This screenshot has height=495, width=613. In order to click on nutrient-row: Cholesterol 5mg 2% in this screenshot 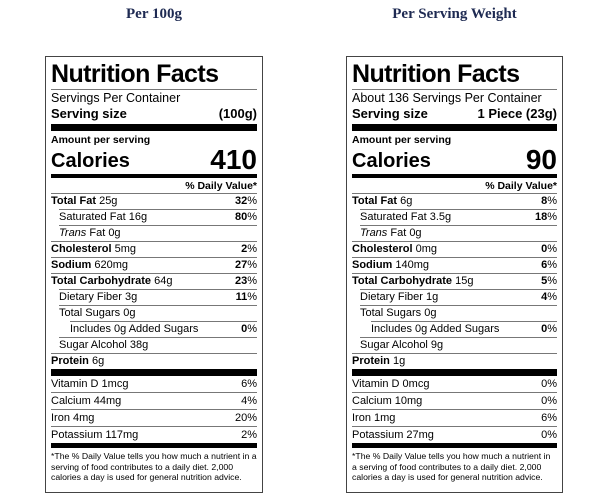, I will do `click(154, 249)`.